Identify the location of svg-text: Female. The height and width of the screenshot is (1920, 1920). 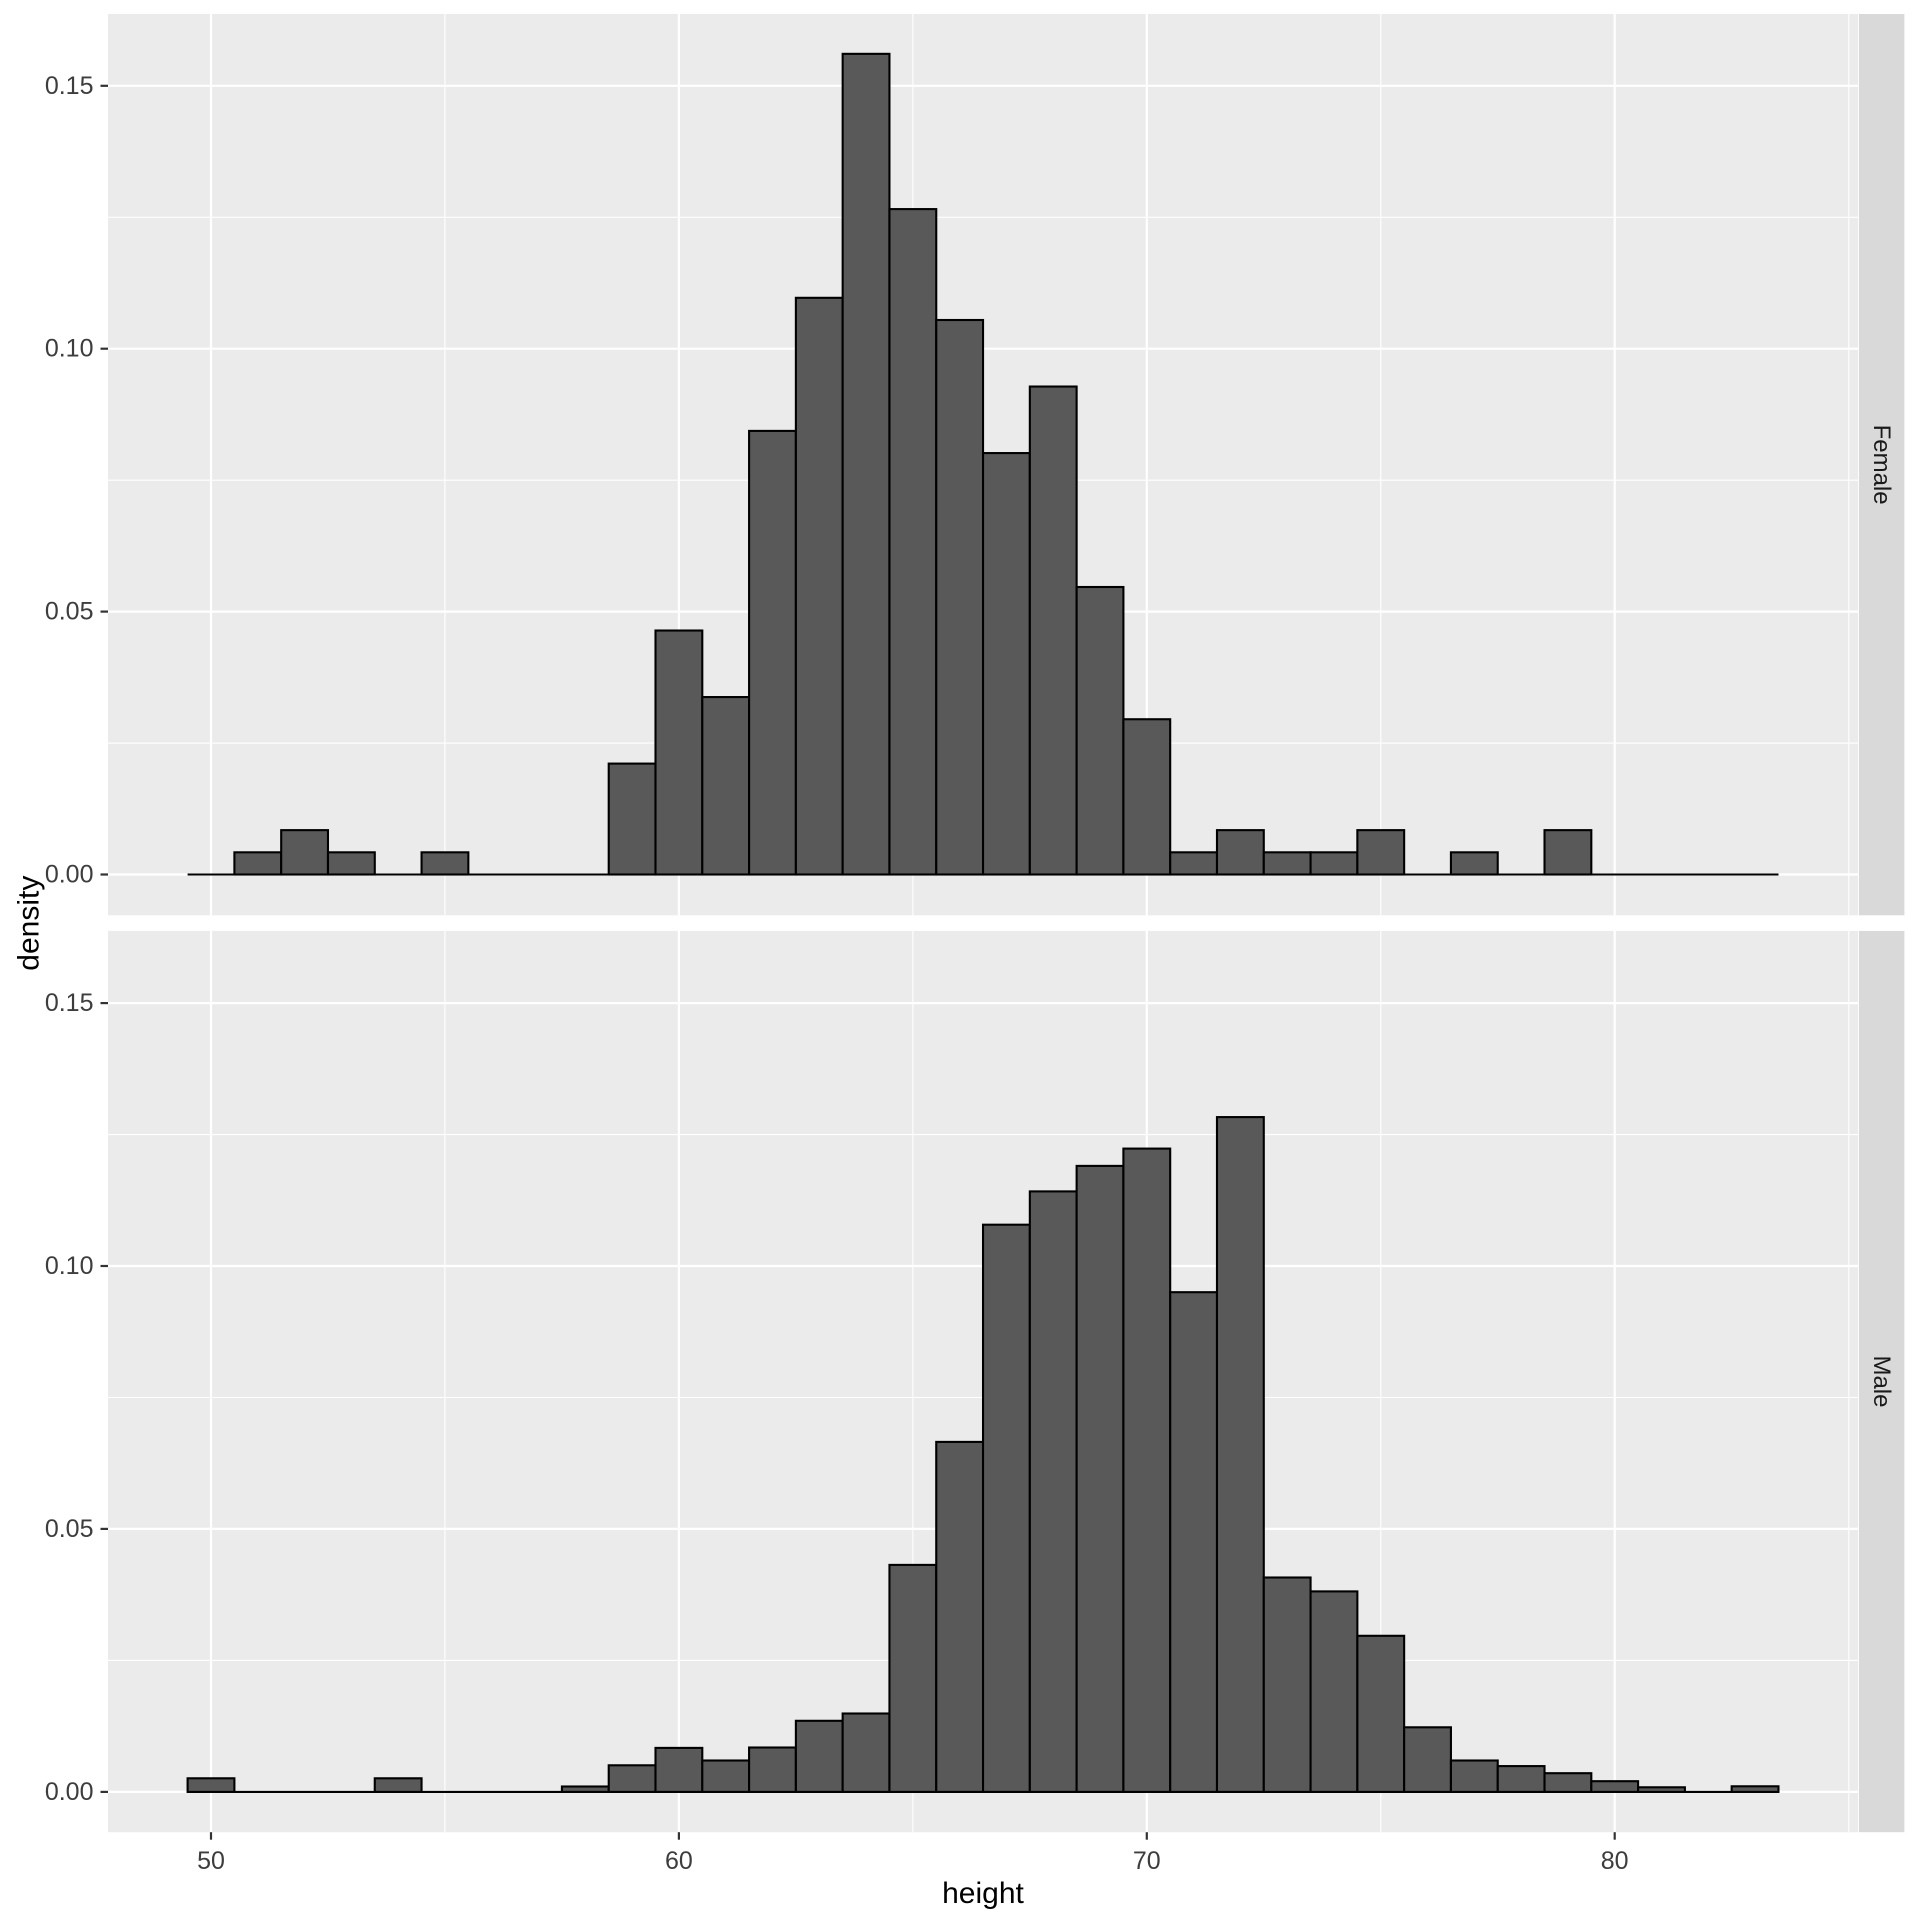
(1881, 465).